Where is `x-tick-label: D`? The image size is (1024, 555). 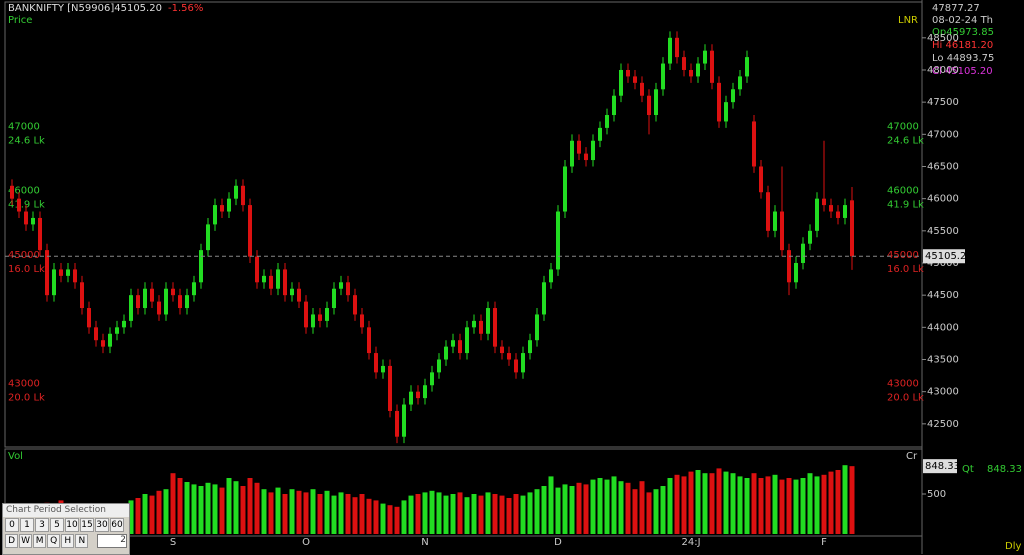
x-tick-label: D is located at coordinates (558, 542).